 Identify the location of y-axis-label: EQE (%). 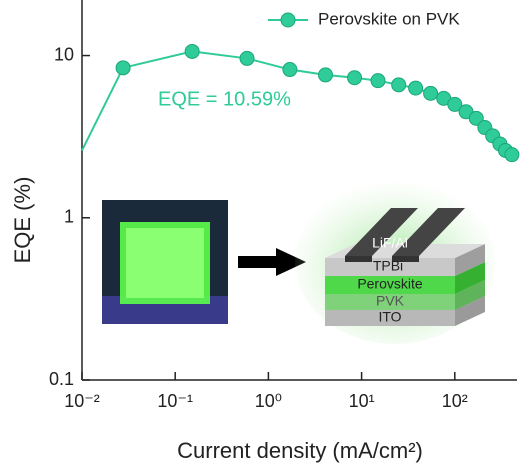
(22, 220).